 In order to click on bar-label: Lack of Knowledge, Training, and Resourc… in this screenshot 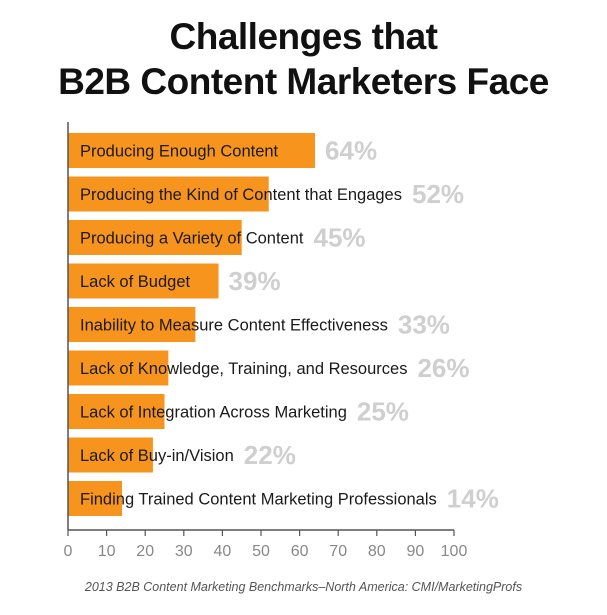, I will do `click(243, 369)`.